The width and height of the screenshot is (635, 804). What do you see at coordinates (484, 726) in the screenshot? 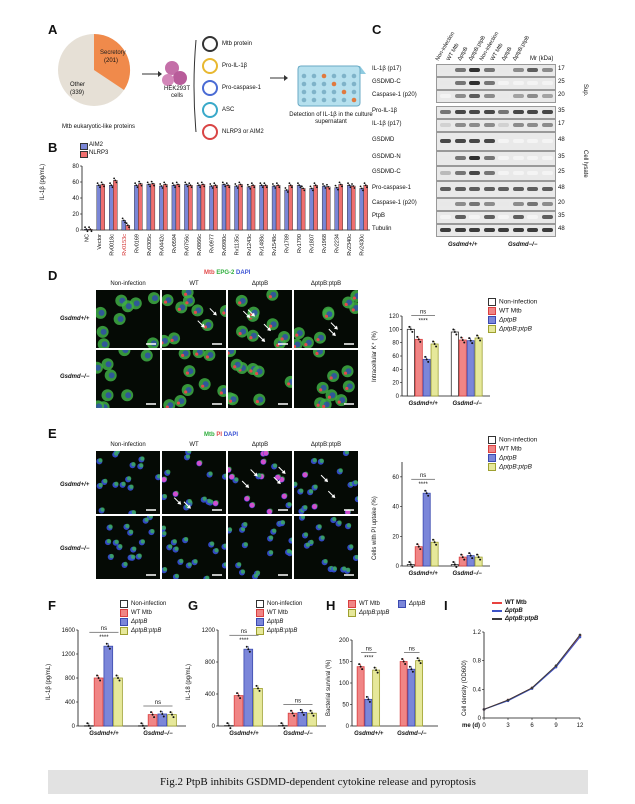
I see `x-tick-label: 0` at bounding box center [484, 726].